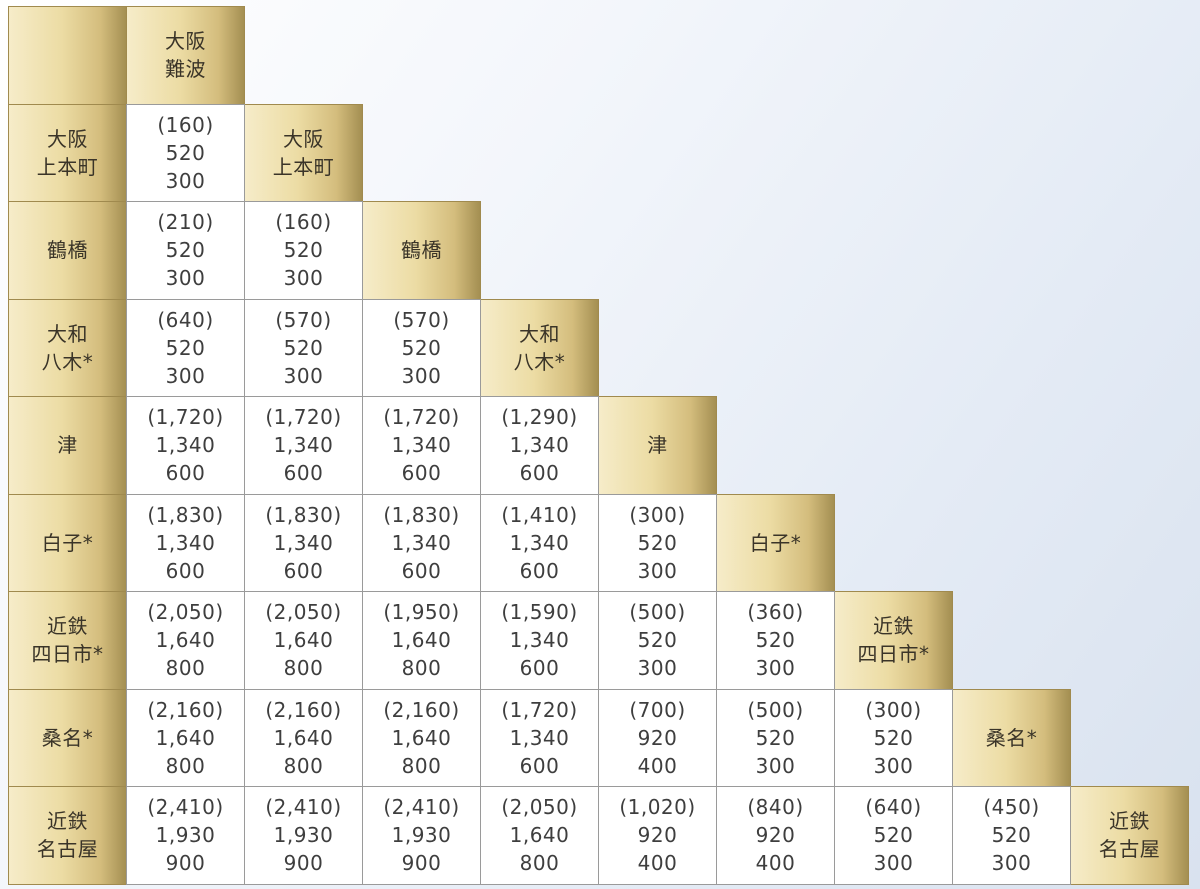  Describe the element at coordinates (657, 807) in the screenshot. I see `fare-special-express: (1,020)` at that location.